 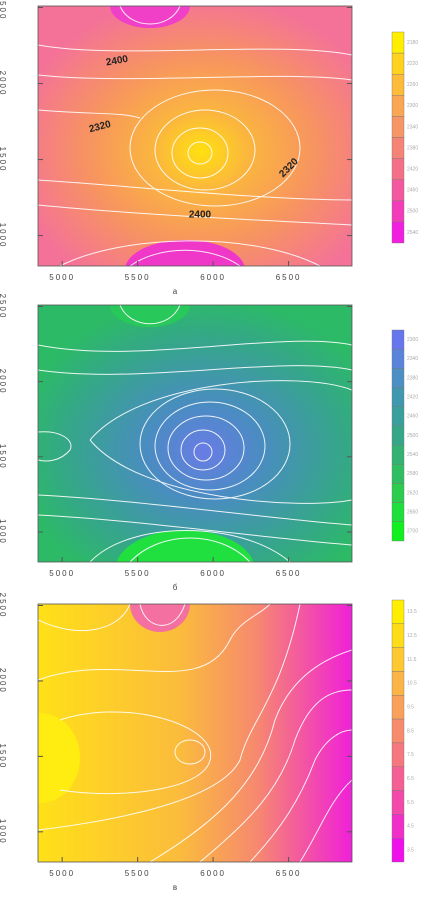 I want to click on colorbar-label: 3.5, so click(x=410, y=850).